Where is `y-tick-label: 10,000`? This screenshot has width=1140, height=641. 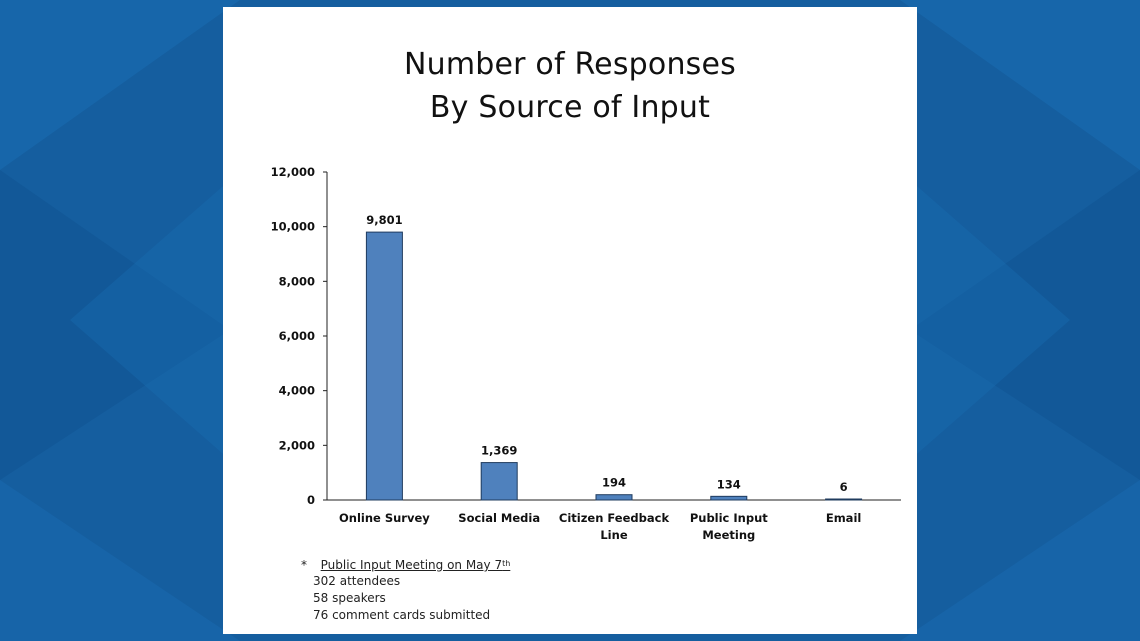 y-tick-label: 10,000 is located at coordinates (293, 227).